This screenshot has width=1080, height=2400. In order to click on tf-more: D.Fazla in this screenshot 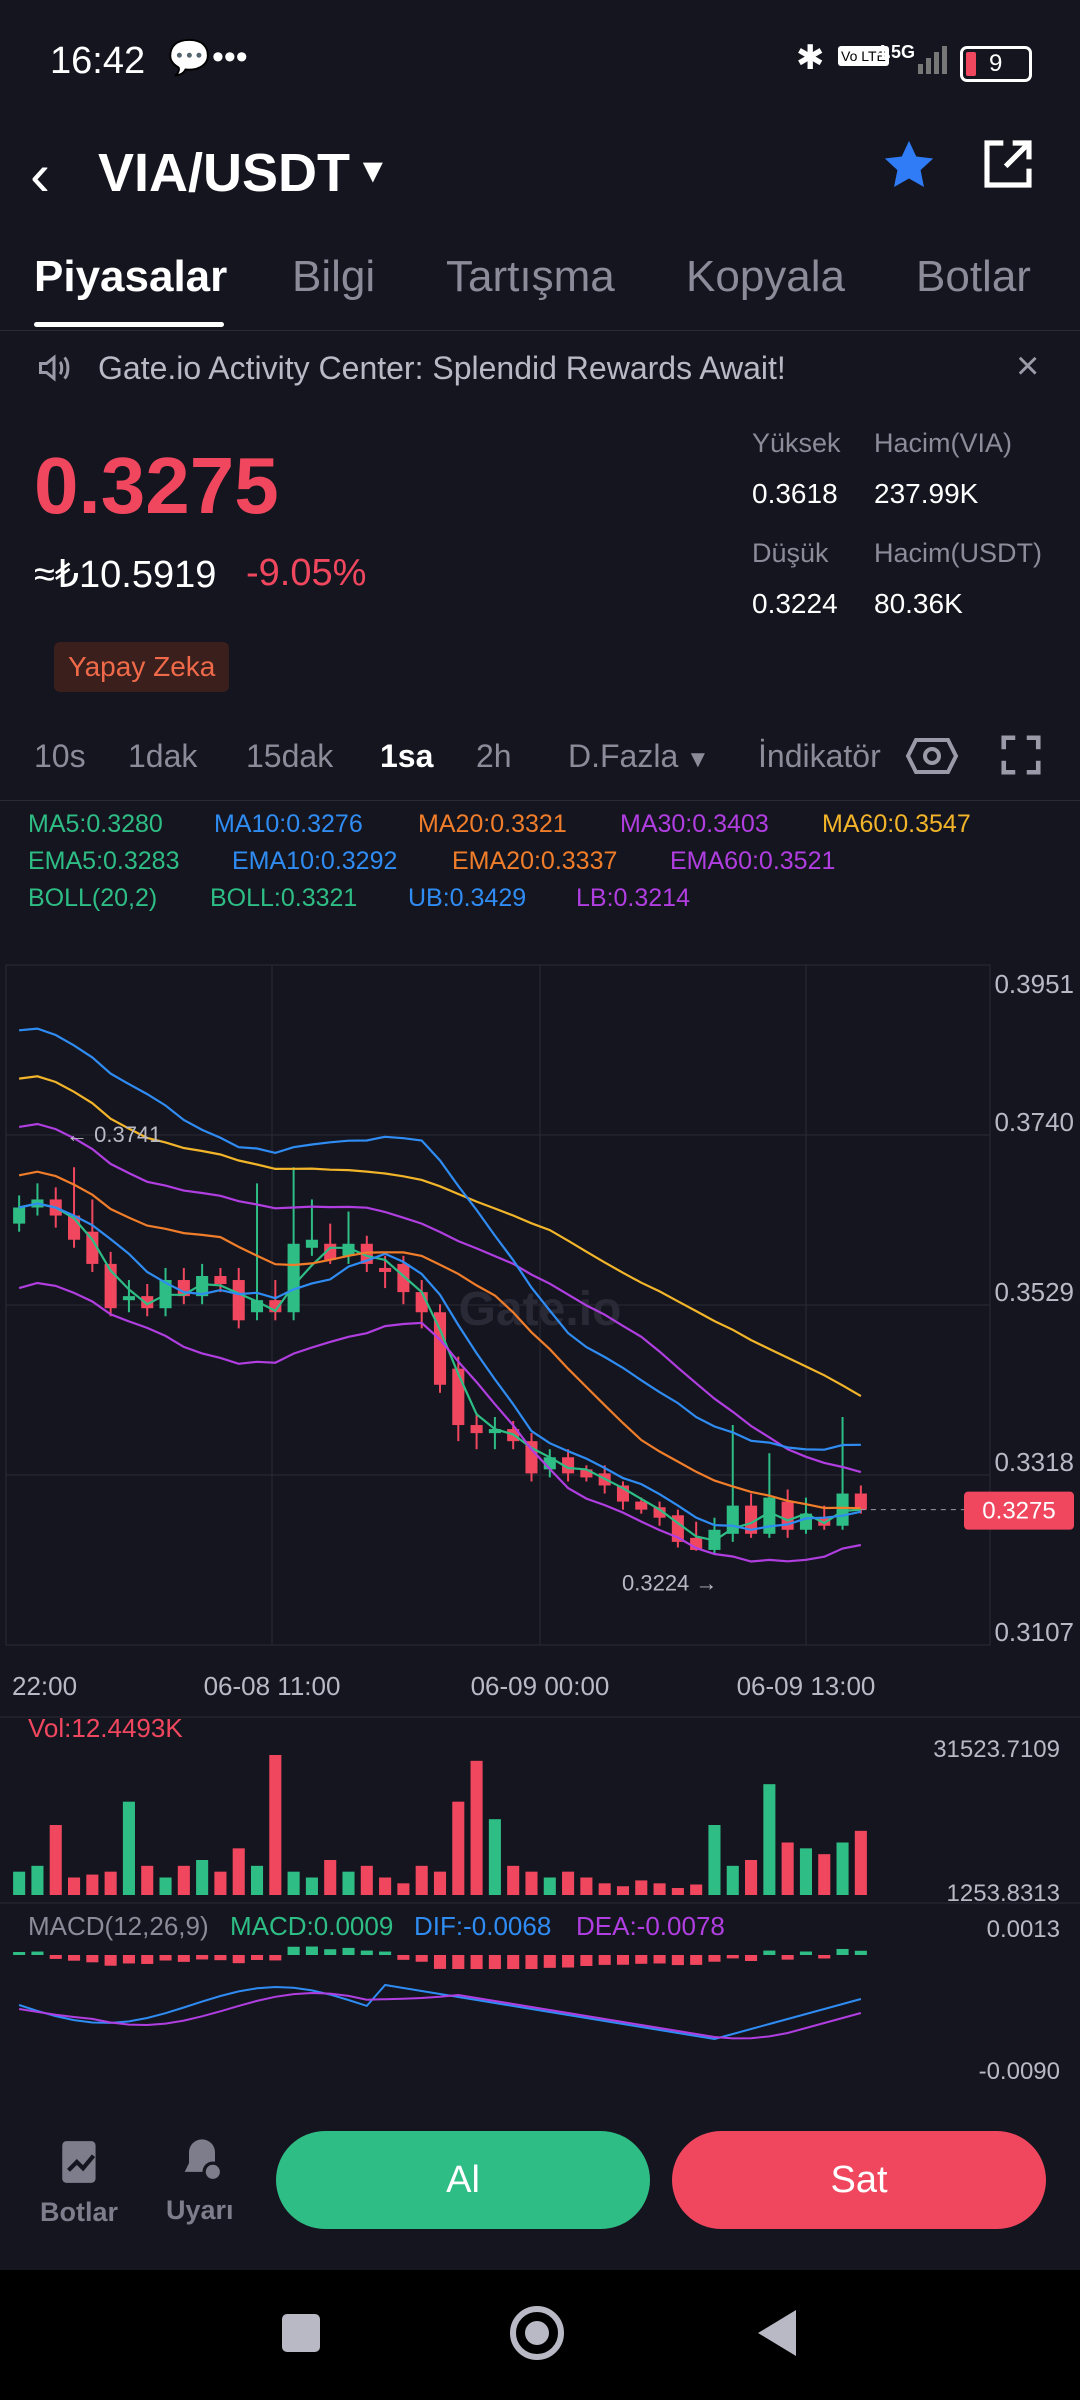, I will do `click(623, 756)`.